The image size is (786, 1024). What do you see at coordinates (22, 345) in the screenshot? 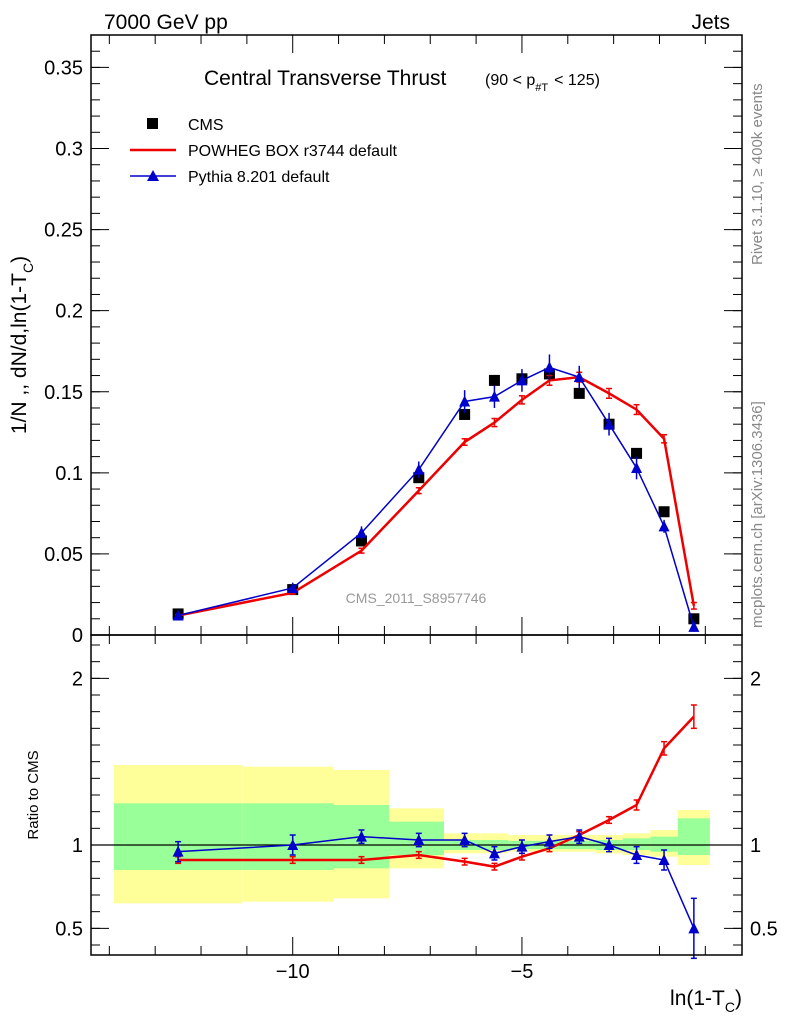
I see `y-axis-label: 1/N ,, dN/d,ln(1-TC)` at bounding box center [22, 345].